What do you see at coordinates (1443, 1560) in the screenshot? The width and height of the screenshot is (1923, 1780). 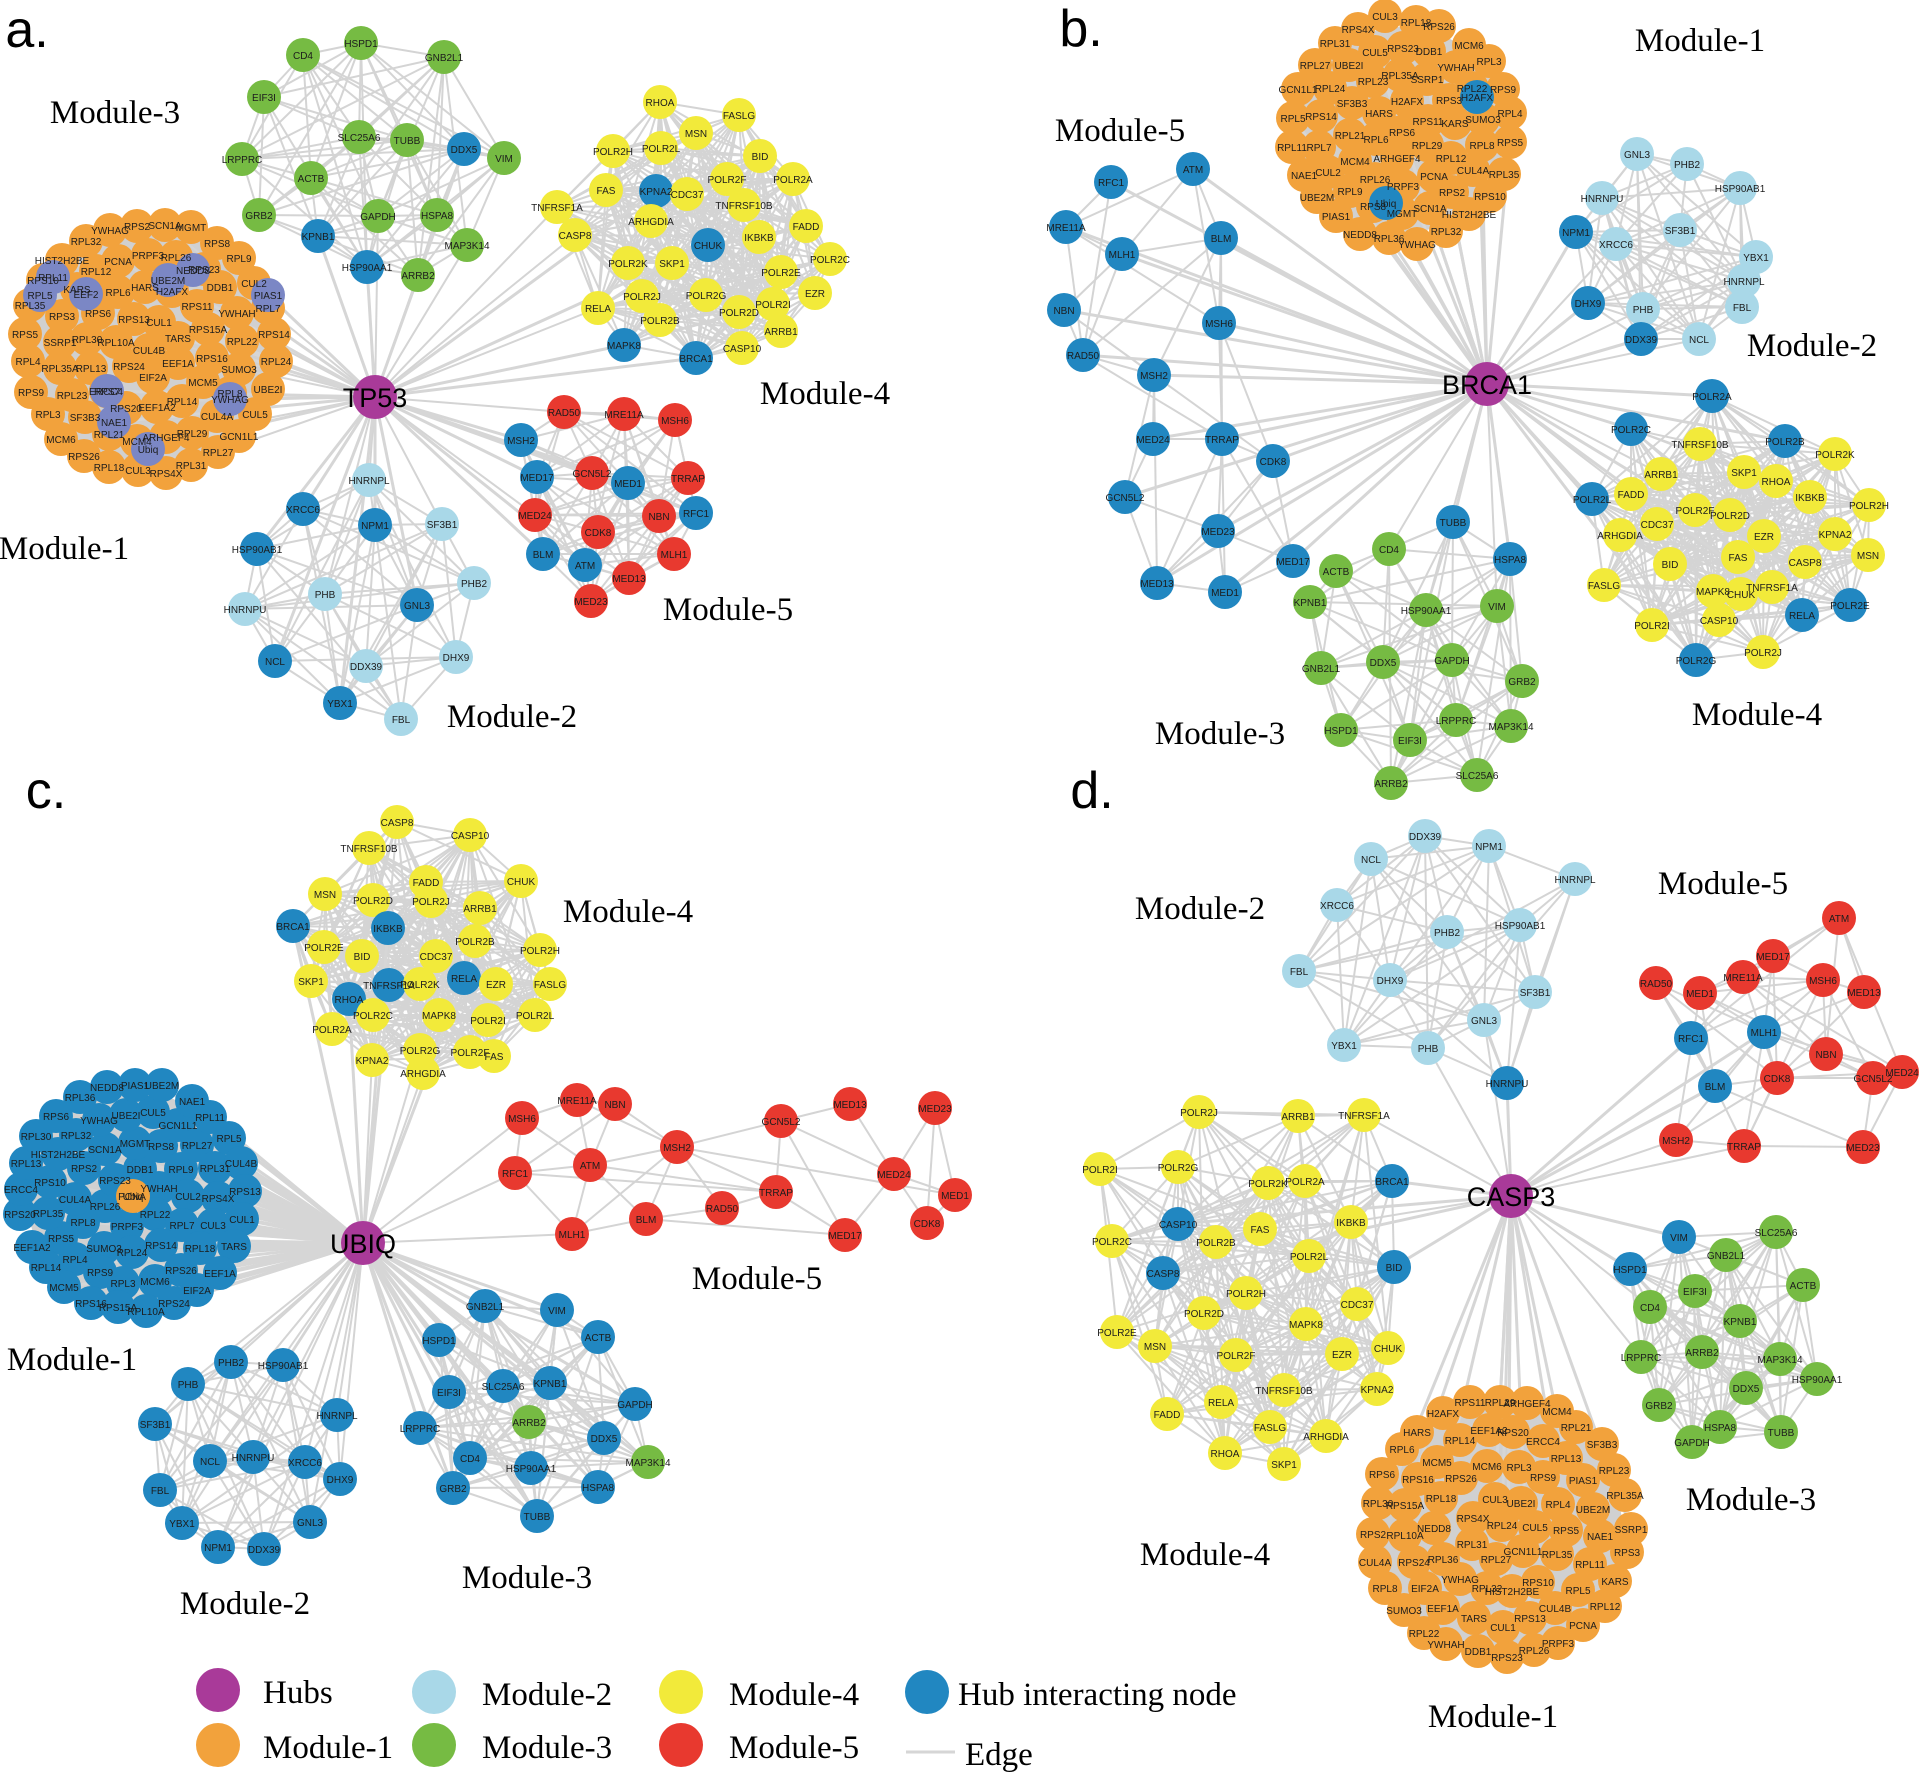 I see `svg-text: RPL36` at bounding box center [1443, 1560].